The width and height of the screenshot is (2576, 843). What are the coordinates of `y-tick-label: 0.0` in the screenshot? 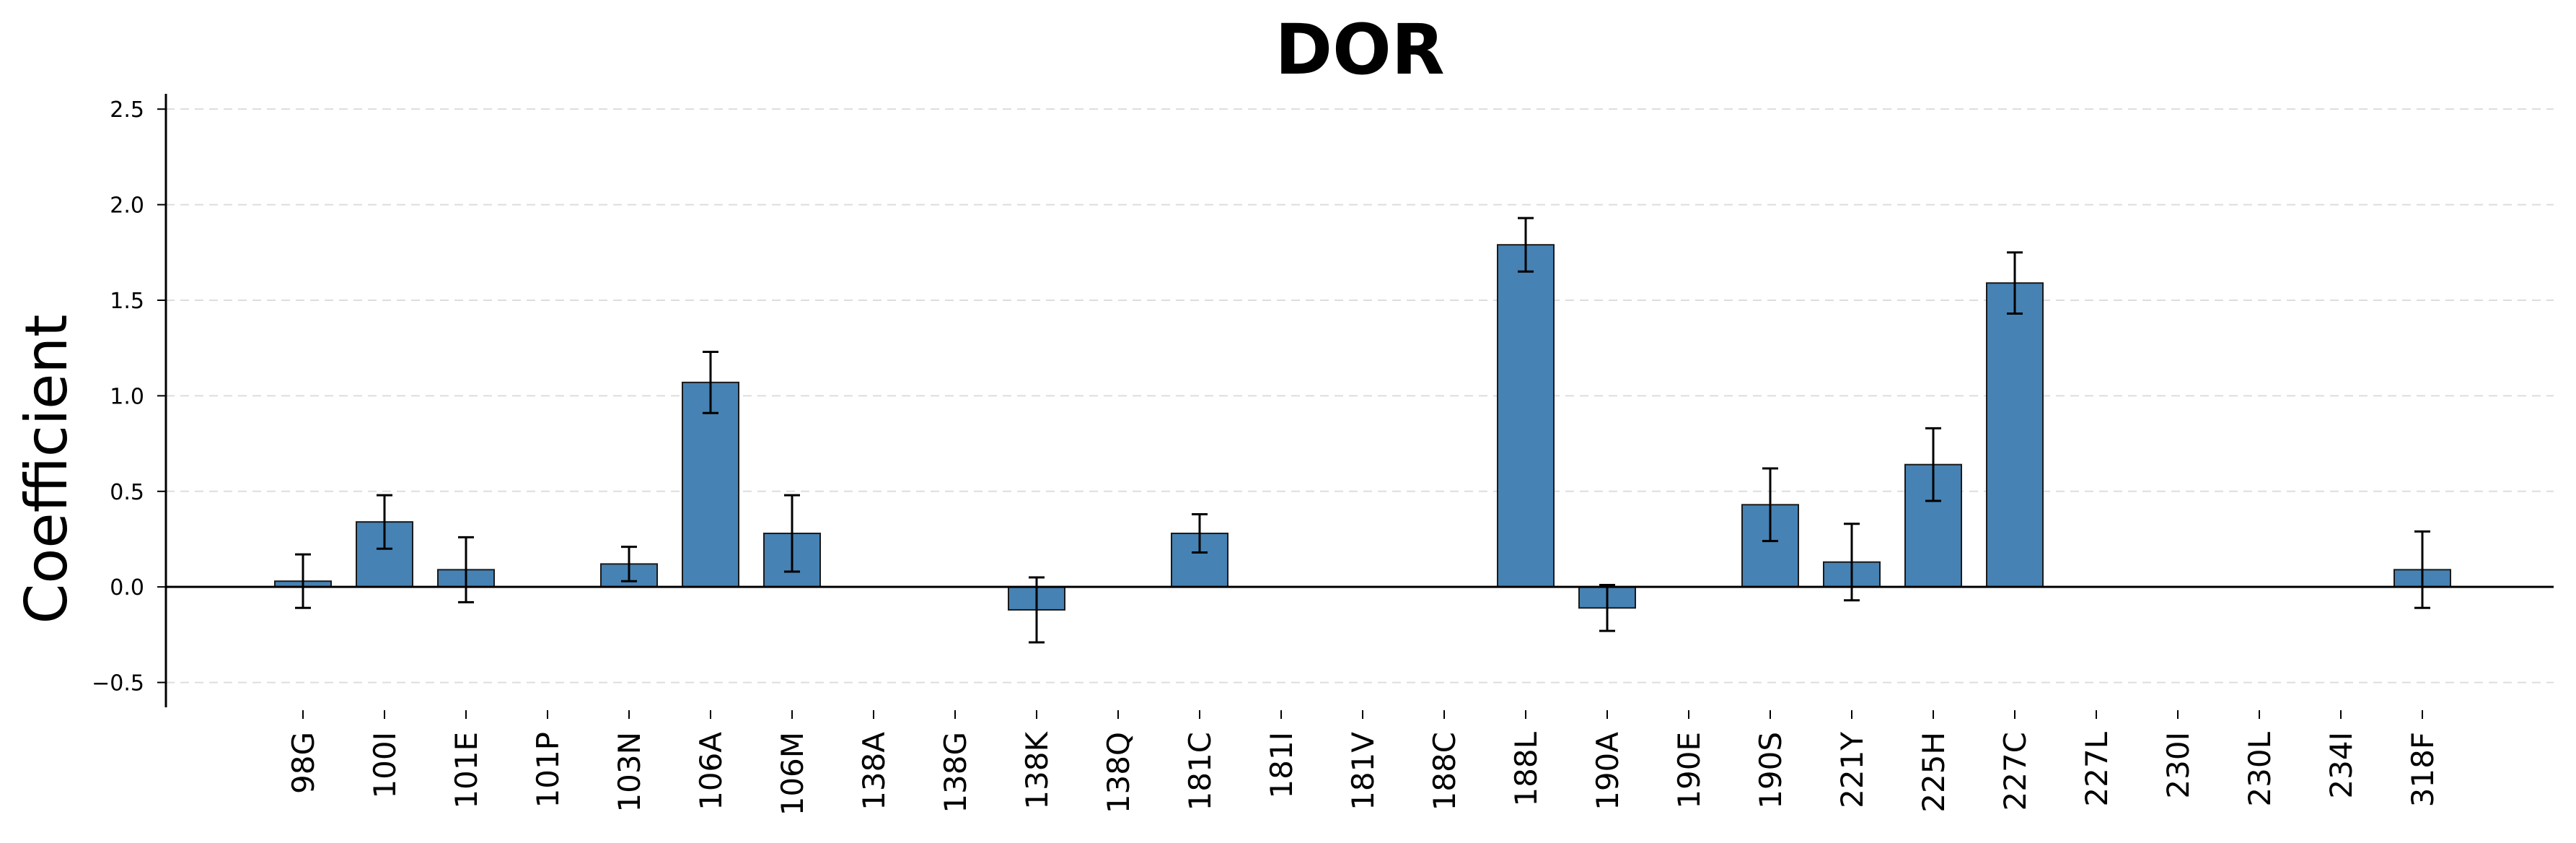 It's located at (127, 587).